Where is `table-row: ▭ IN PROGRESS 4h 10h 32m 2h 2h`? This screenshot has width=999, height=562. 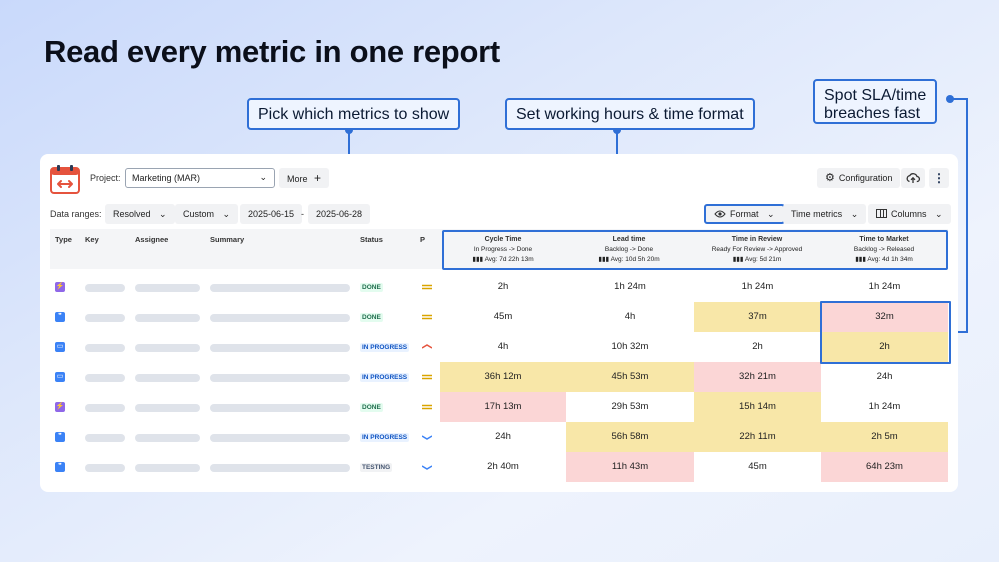 table-row: ▭ IN PROGRESS 4h 10h 32m 2h 2h is located at coordinates (499, 347).